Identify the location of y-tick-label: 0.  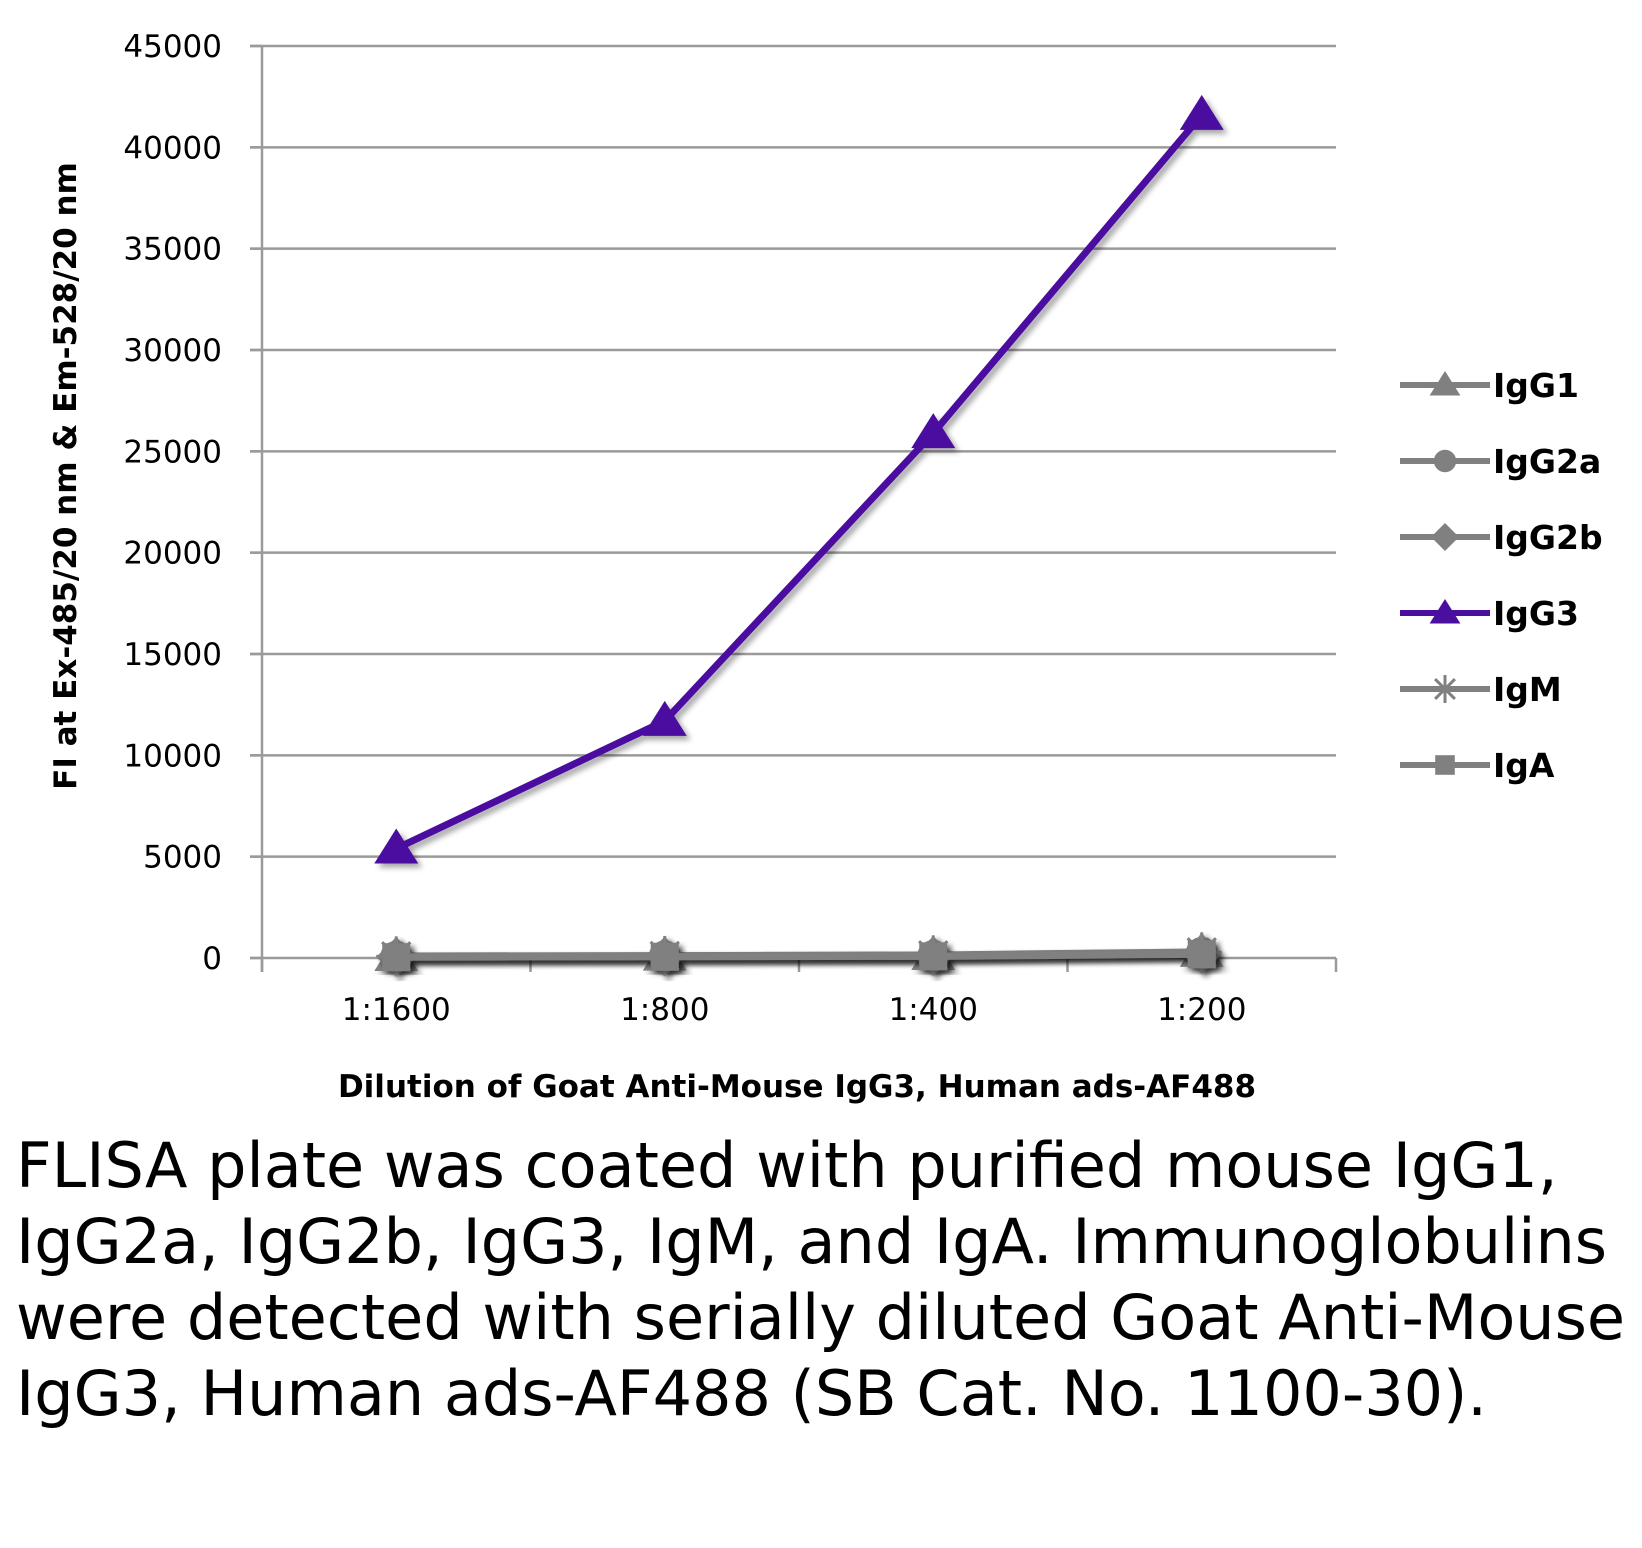
(212, 959).